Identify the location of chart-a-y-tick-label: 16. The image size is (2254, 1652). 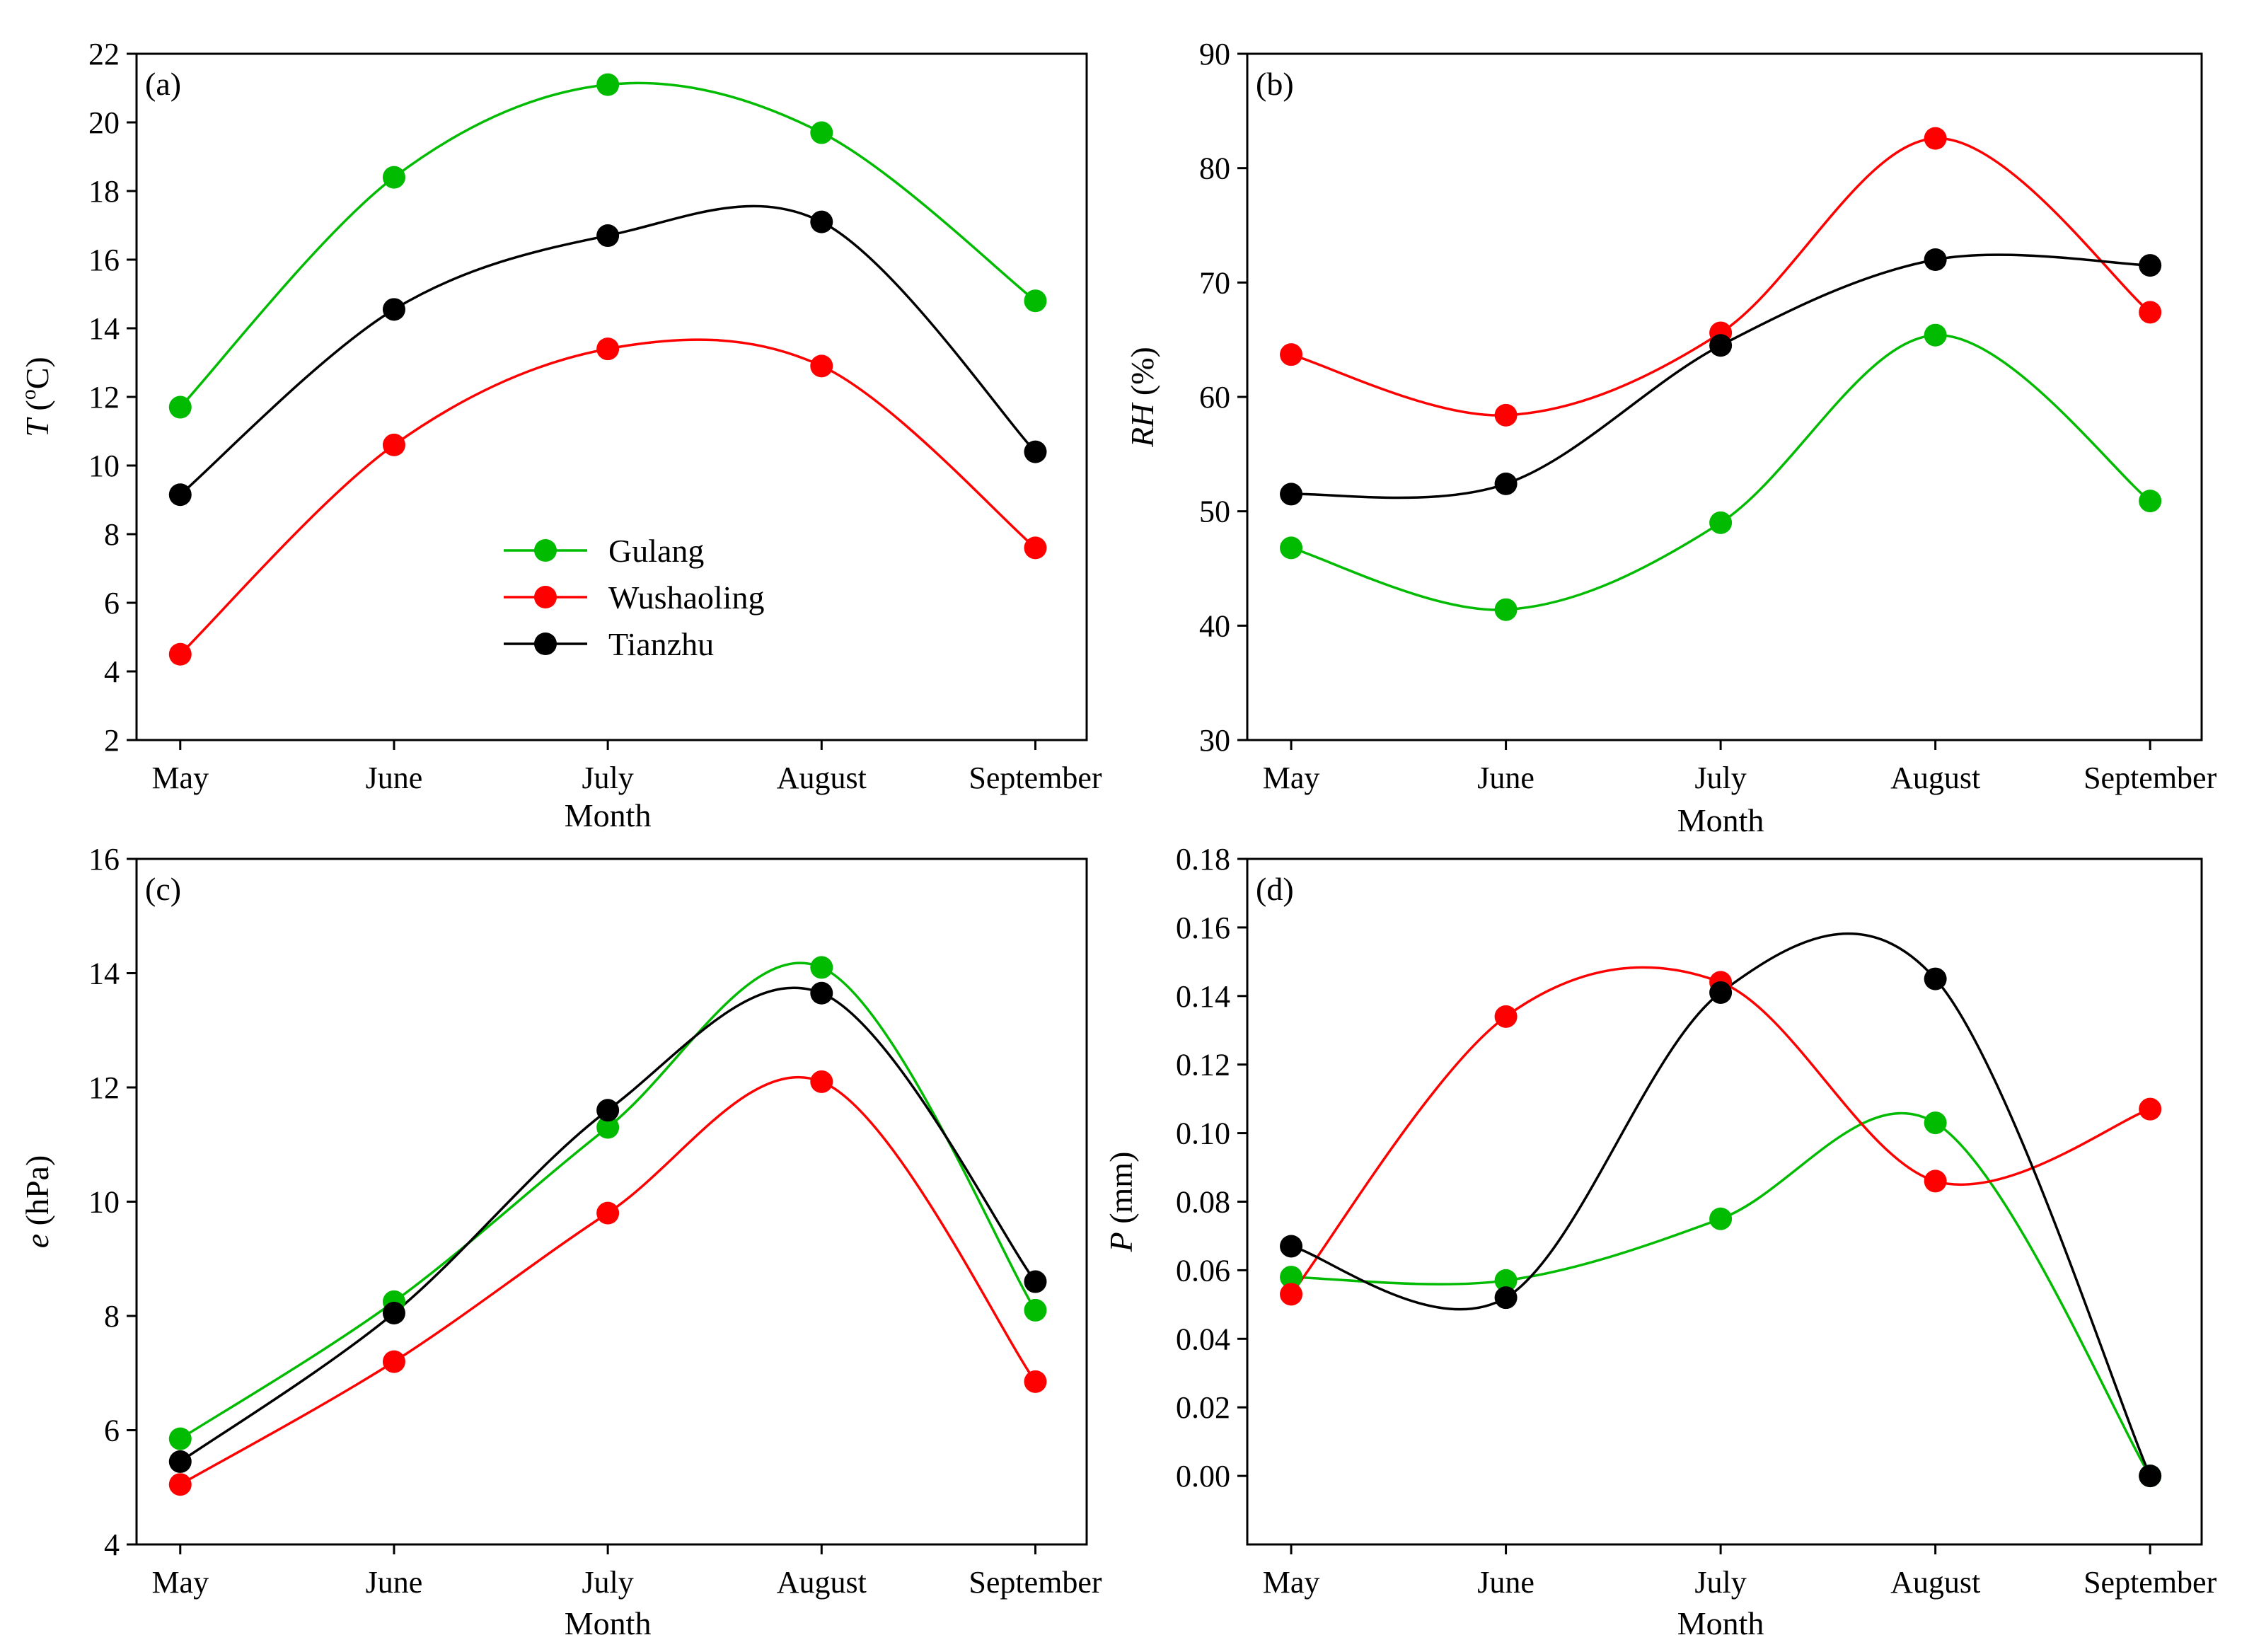
(104, 260).